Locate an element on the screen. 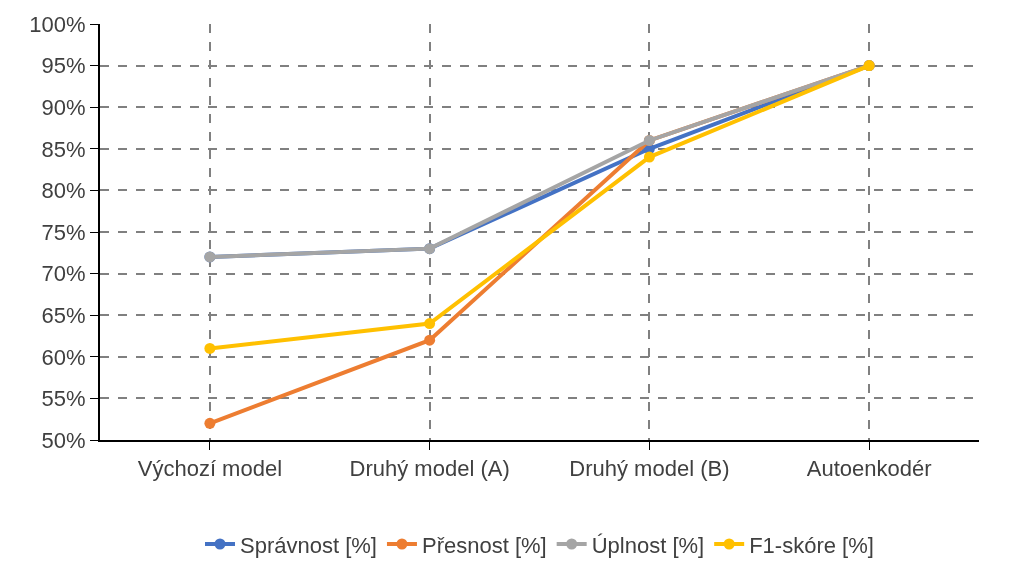 This screenshot has height=577, width=1009. x-tick-label: Druhý model (B) is located at coordinates (649, 469).